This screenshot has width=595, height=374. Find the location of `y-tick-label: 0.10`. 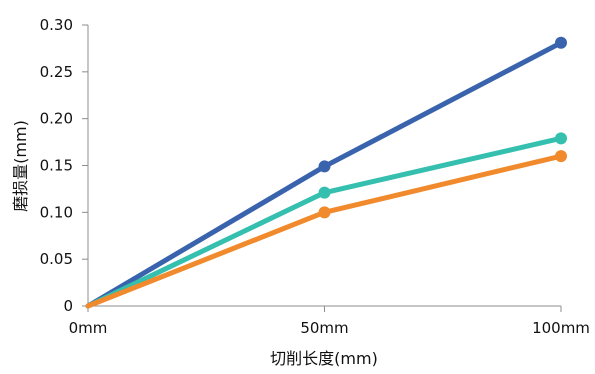

y-tick-label: 0.10 is located at coordinates (56, 212).